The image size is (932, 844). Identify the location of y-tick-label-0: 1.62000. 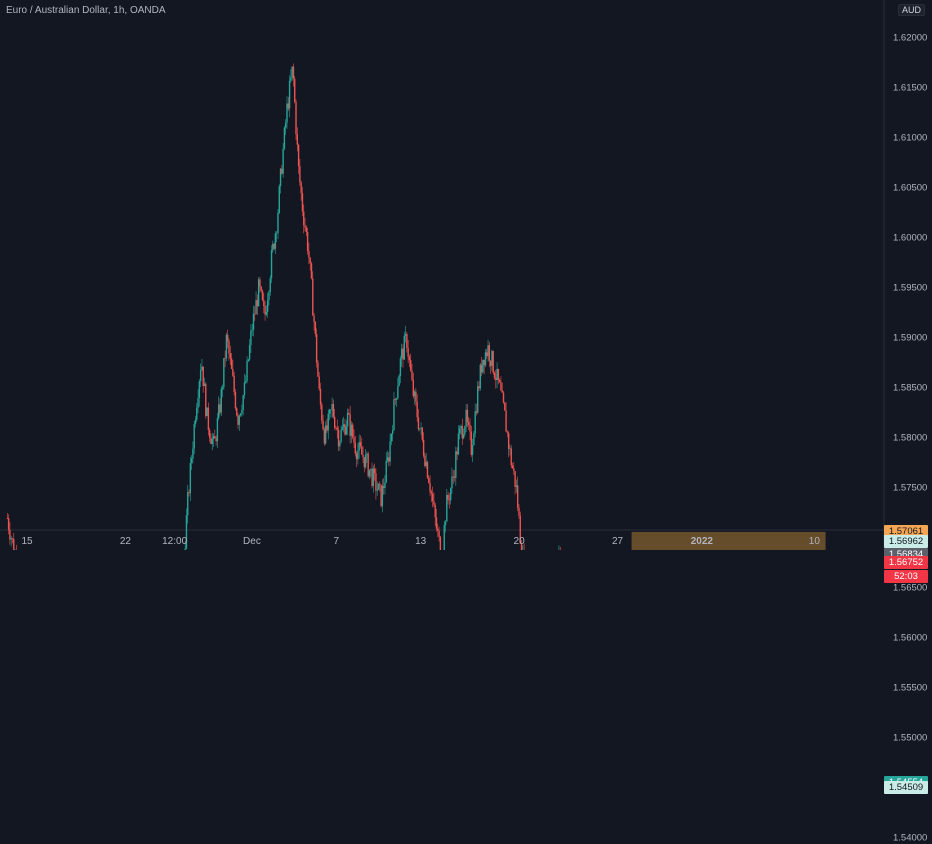
(910, 38).